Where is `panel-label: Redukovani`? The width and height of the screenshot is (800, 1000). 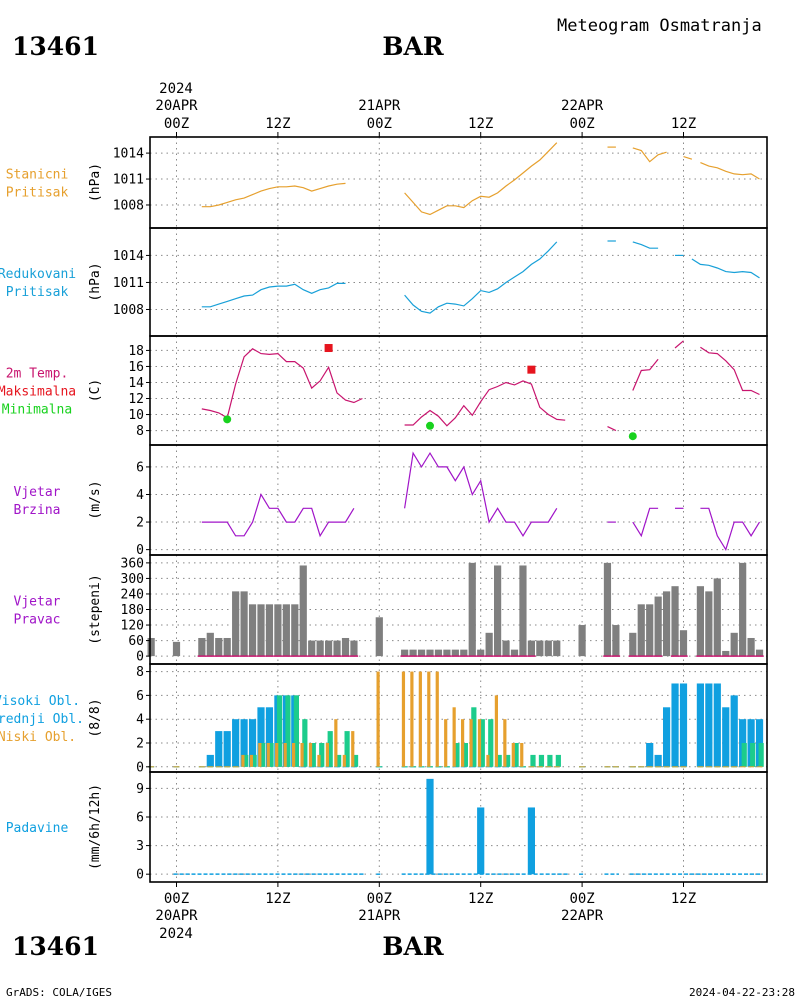 panel-label: Redukovani is located at coordinates (38, 274).